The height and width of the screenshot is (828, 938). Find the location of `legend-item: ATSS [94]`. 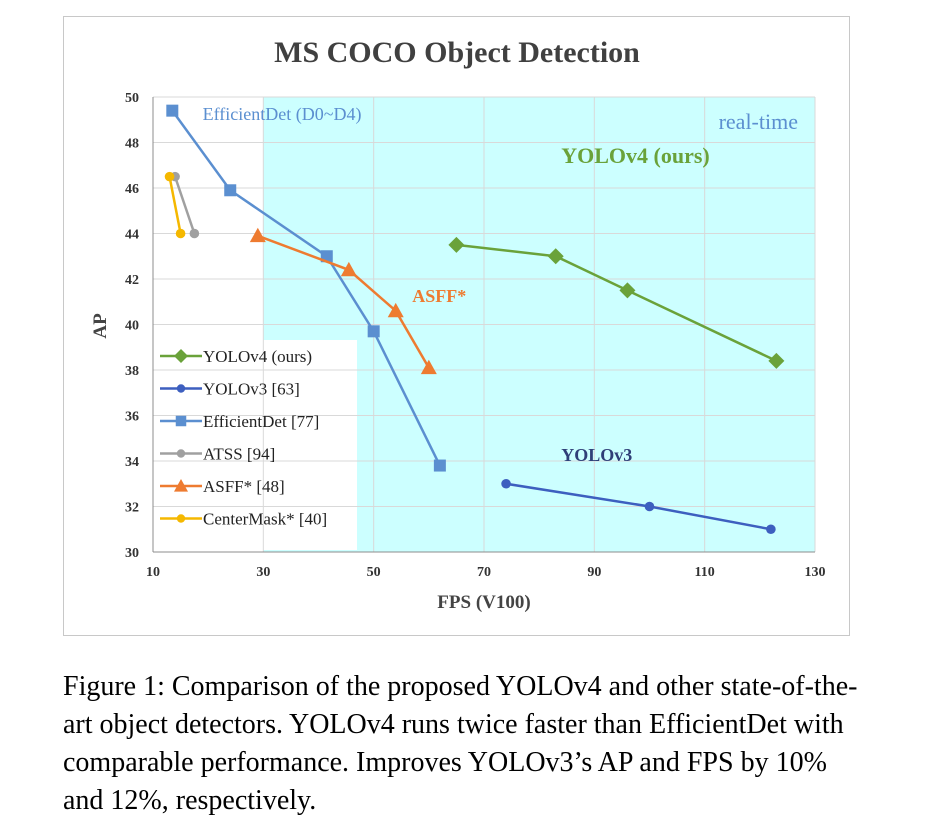

legend-item: ATSS [94] is located at coordinates (217, 454).